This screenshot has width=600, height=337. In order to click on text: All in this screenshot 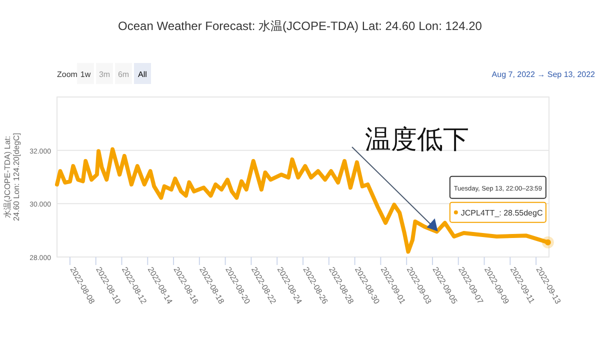, I will do `click(143, 74)`.